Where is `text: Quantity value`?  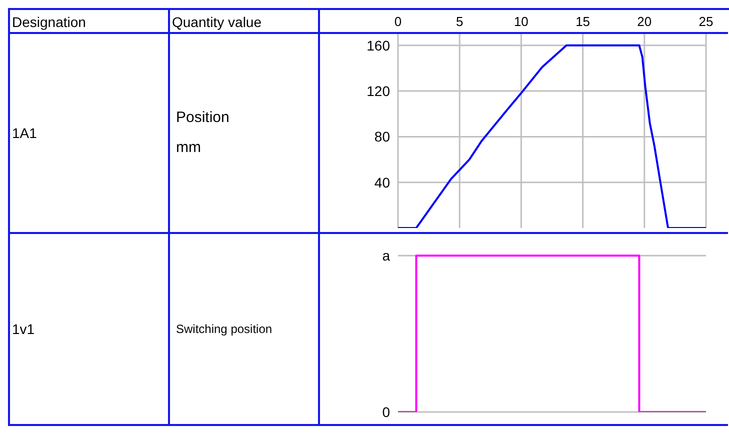 text: Quantity value is located at coordinates (245, 22).